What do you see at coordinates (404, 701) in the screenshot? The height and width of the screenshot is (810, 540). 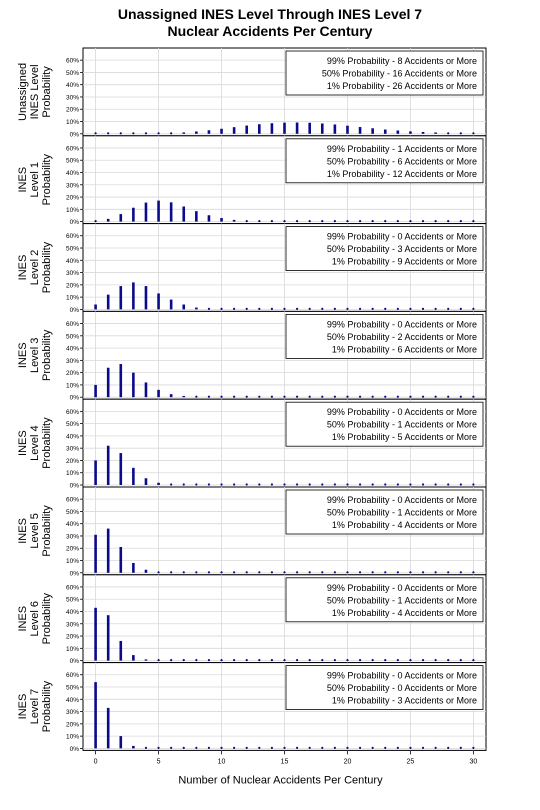 I see `legend-entry: 1% Probability - 3 Accidents or More` at bounding box center [404, 701].